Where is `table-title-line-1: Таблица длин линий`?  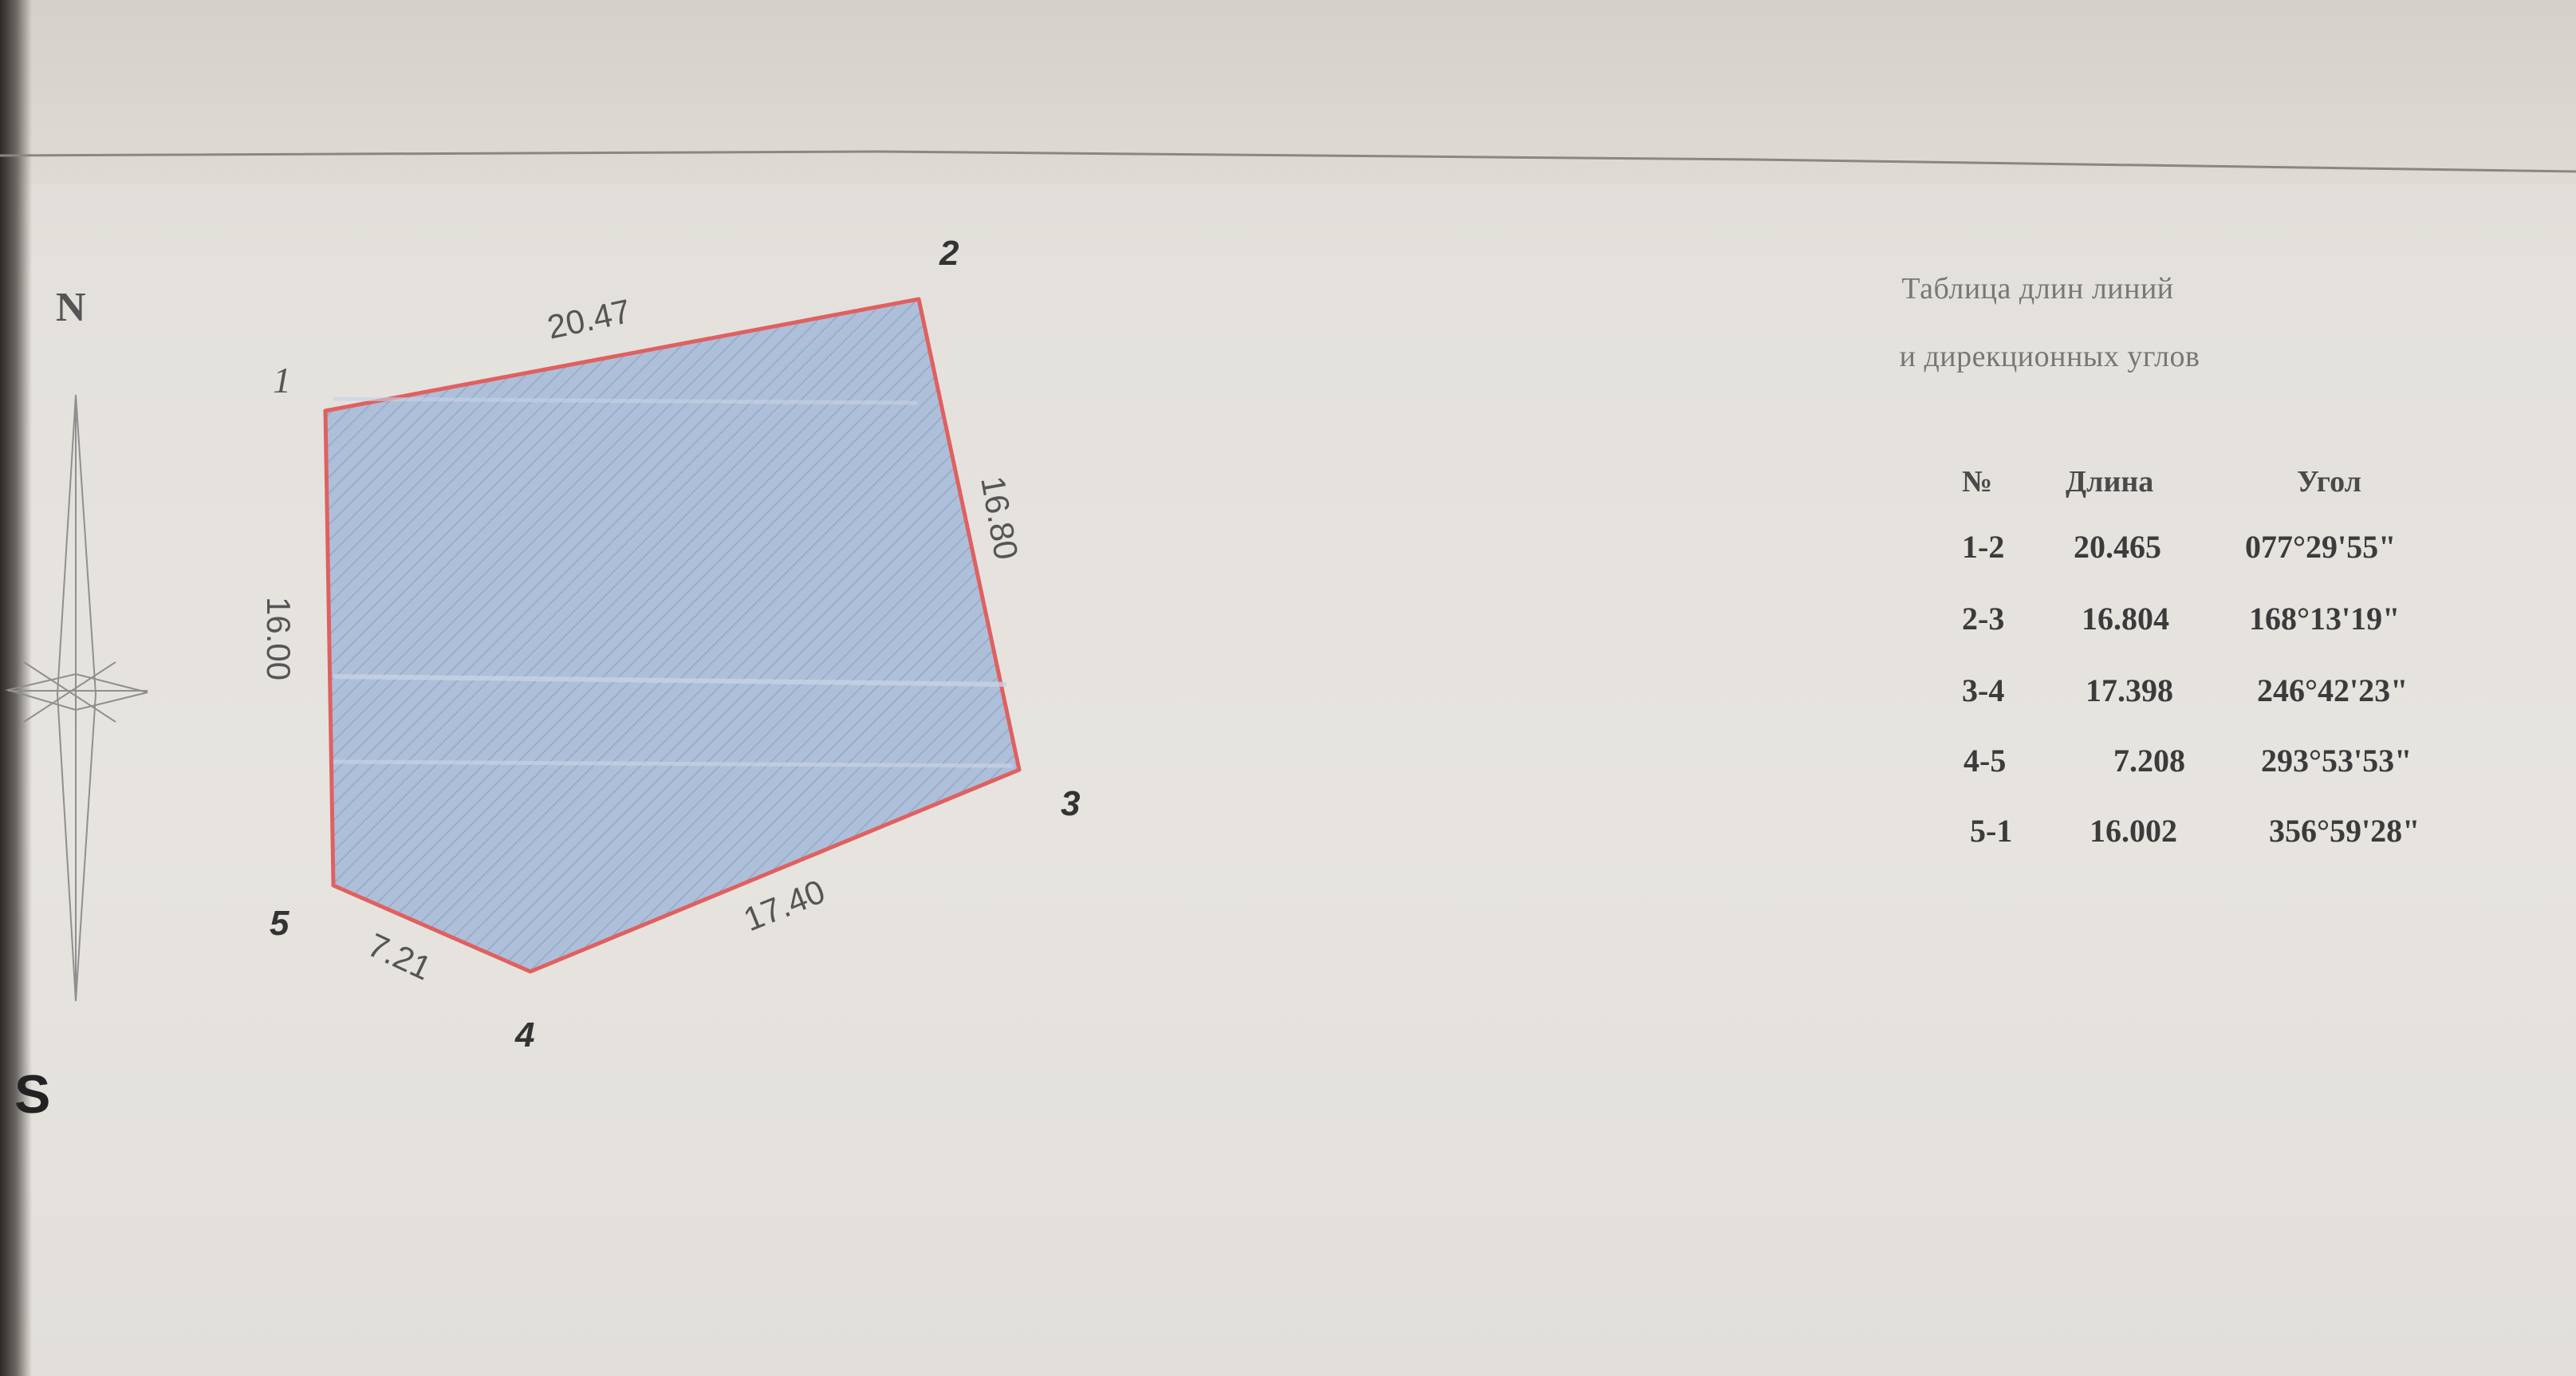
table-title-line-1: Таблица длин линий is located at coordinates (2037, 289).